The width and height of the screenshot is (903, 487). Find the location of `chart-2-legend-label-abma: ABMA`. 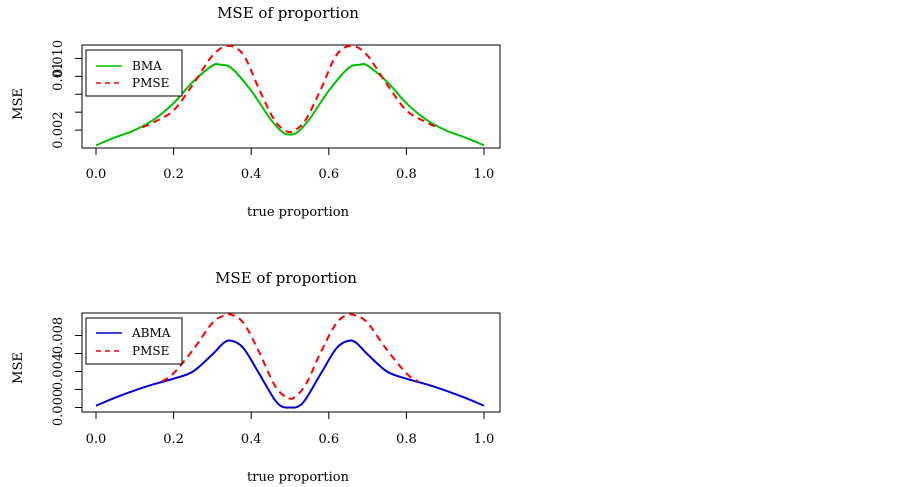

chart-2-legend-label-abma: ABMA is located at coordinates (151, 333).